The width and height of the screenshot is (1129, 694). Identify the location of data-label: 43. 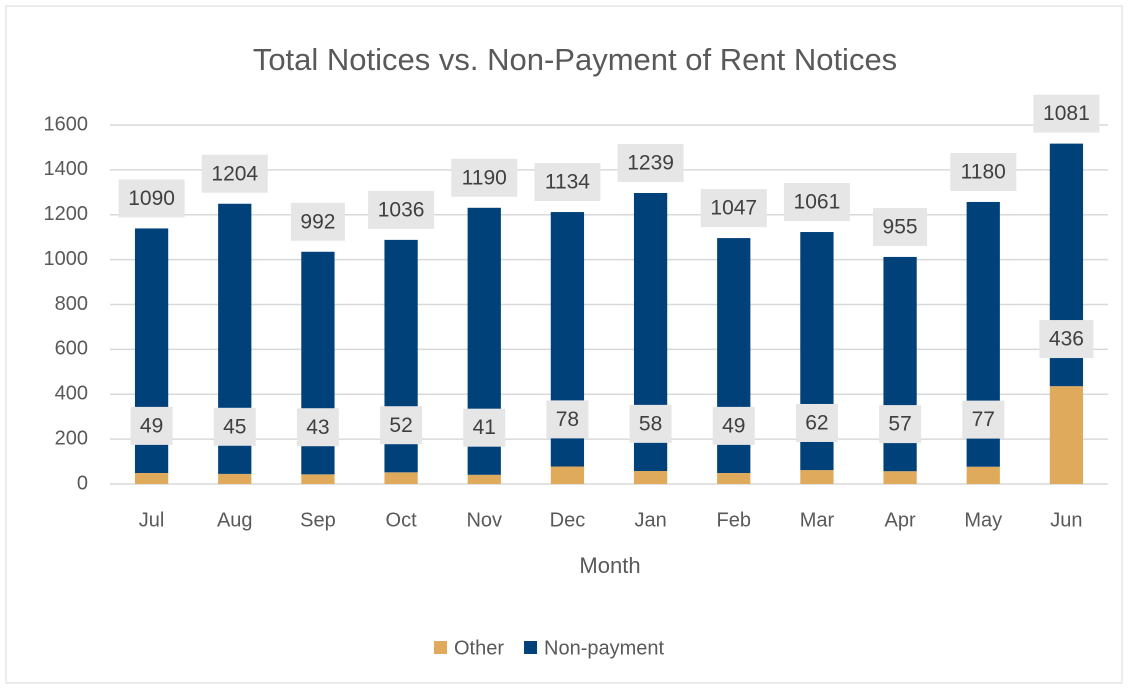
(317, 427).